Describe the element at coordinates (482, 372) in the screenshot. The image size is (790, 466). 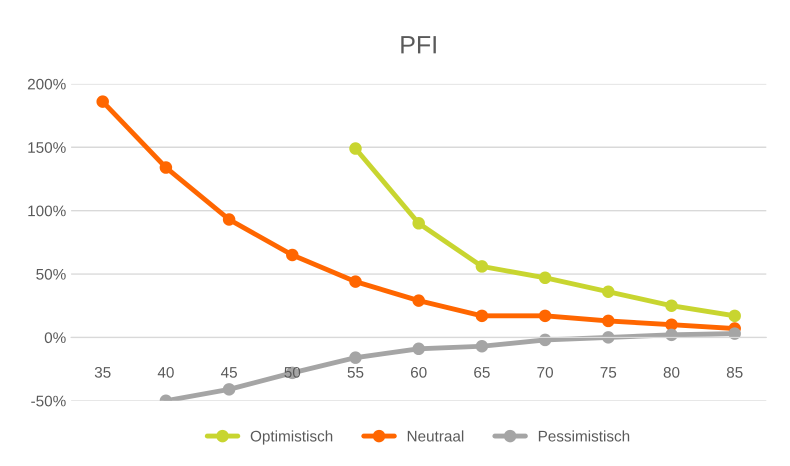
I see `x-tick-label: 65` at that location.